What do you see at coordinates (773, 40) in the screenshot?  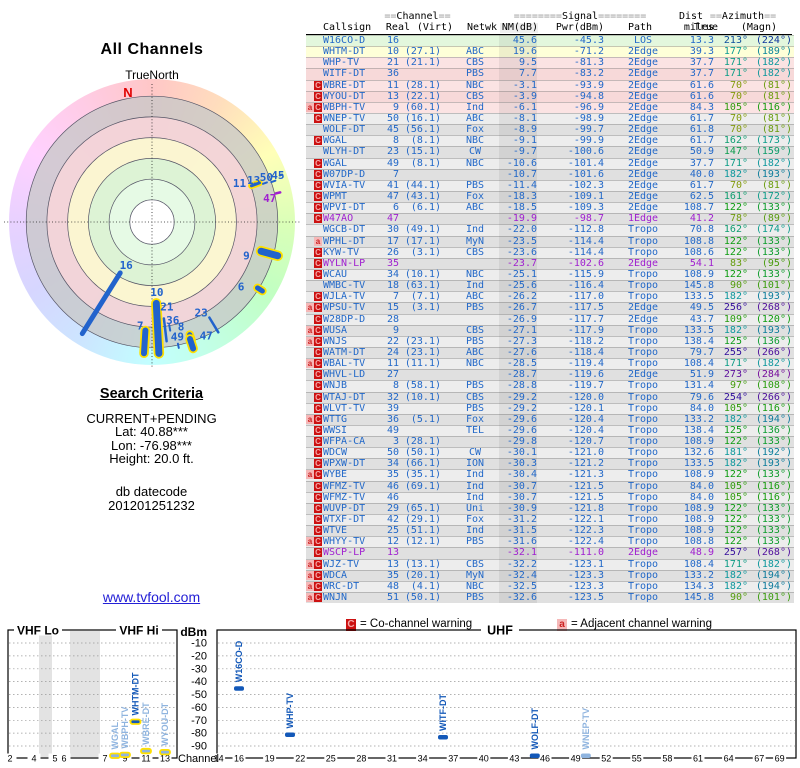 I see `magnetic-azimuth-cell: (224°)` at bounding box center [773, 40].